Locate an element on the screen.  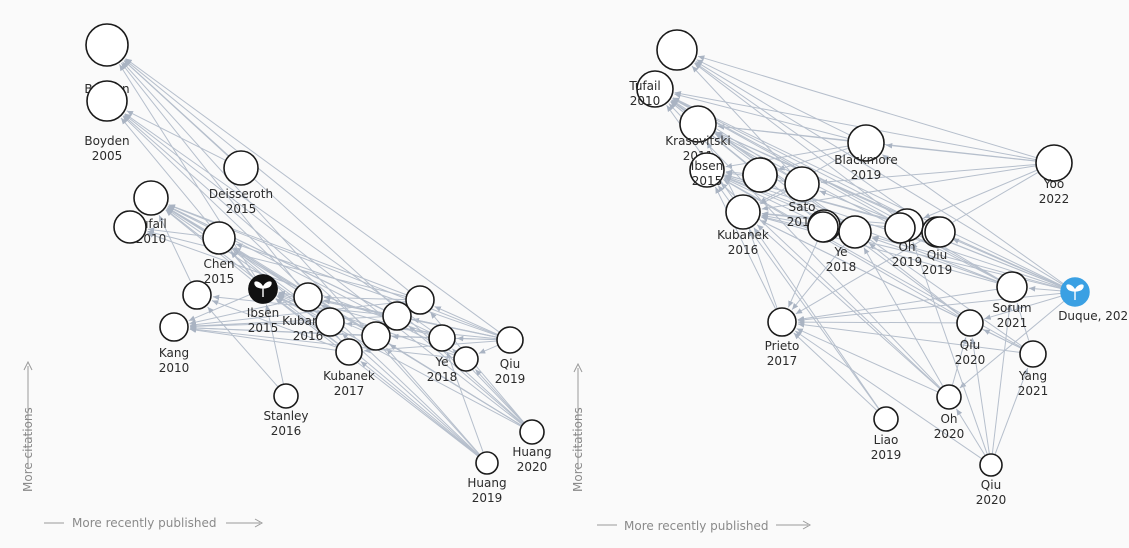
stanley-2016-node is located at coordinates (286, 396).